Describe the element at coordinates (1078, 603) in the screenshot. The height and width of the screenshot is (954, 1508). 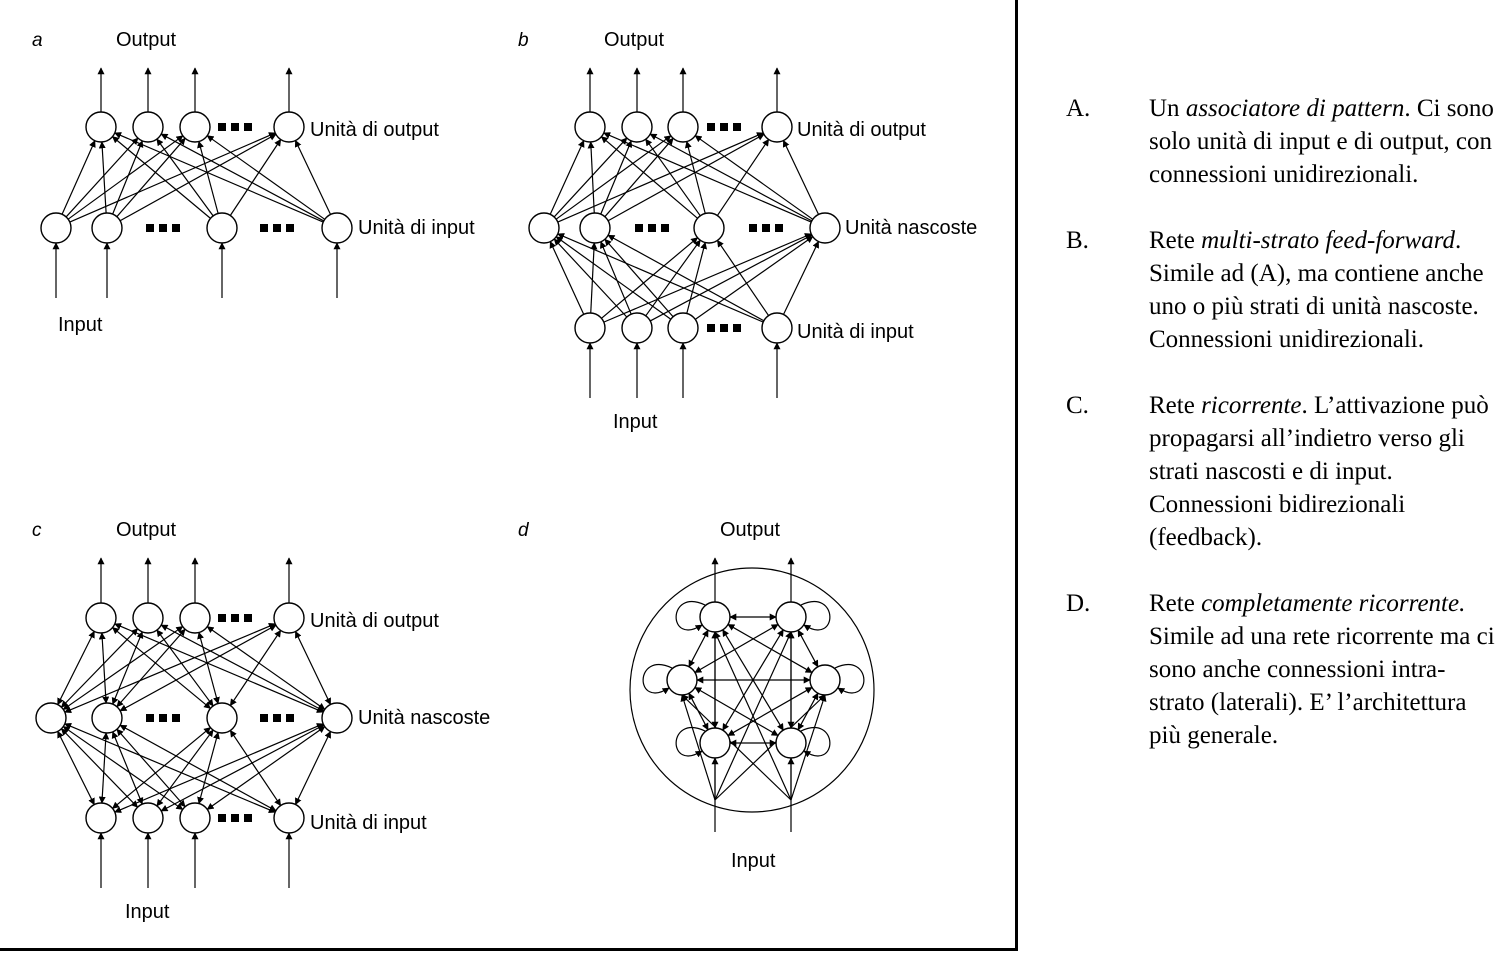
I see `caption-d-letter: D.` at that location.